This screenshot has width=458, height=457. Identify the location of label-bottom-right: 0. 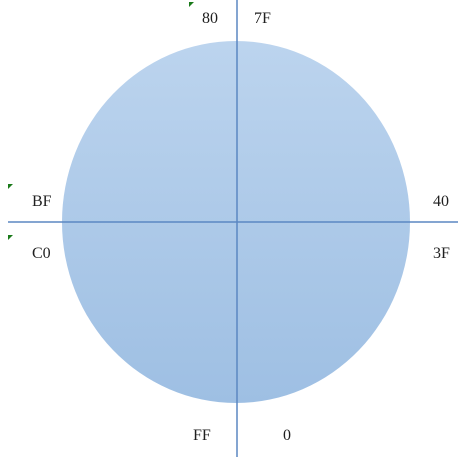
(287, 435).